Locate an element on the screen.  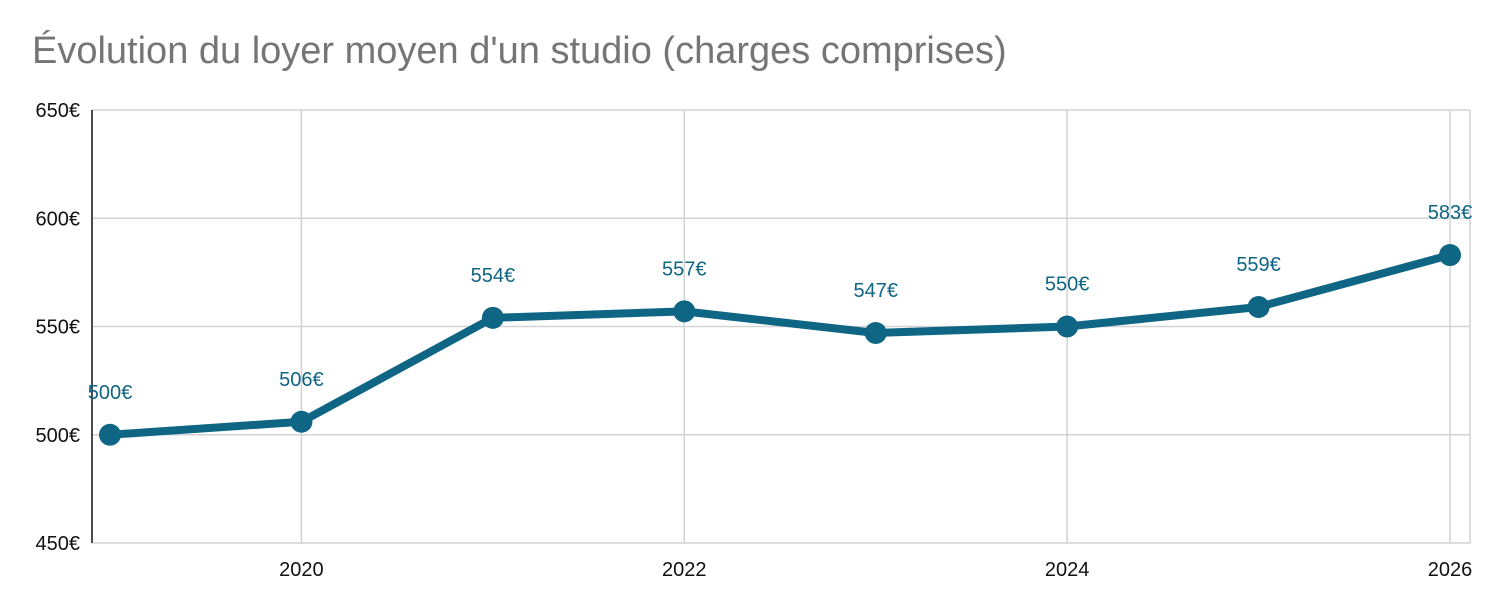
x-tick-label: 2020 is located at coordinates (301, 570).